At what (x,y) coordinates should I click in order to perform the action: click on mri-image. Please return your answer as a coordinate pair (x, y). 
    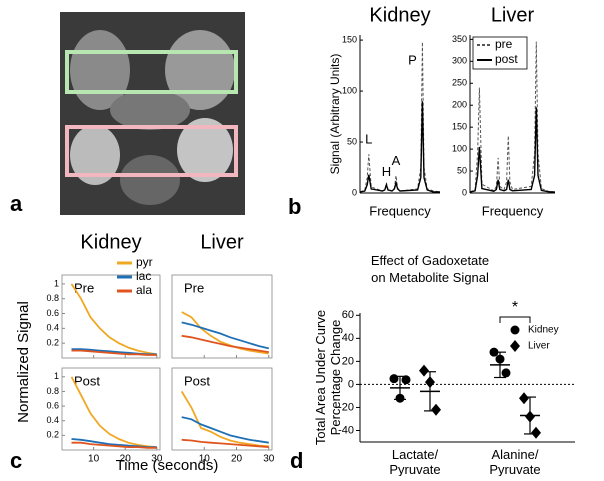
    Looking at the image, I should click on (152, 113).